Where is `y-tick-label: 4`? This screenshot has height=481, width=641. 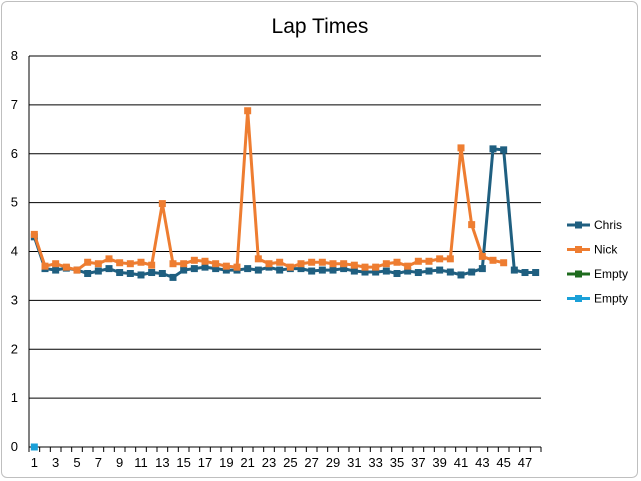
y-tick-label: 4 is located at coordinates (14, 251).